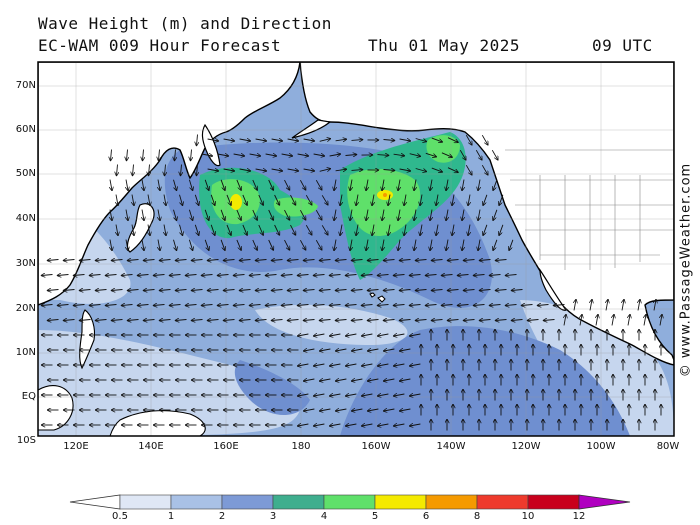  Describe the element at coordinates (668, 446) in the screenshot. I see `lon-label-80w: 80W` at that location.